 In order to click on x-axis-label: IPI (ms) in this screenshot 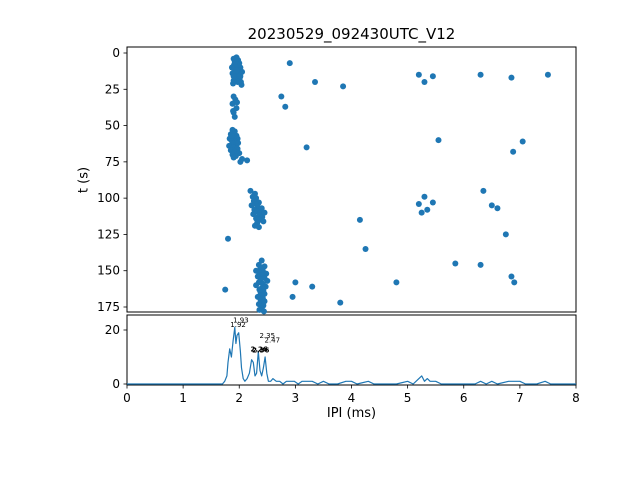, I will do `click(351, 413)`.